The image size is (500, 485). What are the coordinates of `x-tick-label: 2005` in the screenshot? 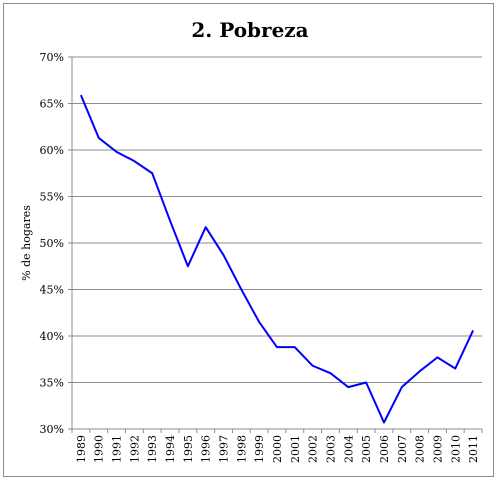 It's located at (366, 449).